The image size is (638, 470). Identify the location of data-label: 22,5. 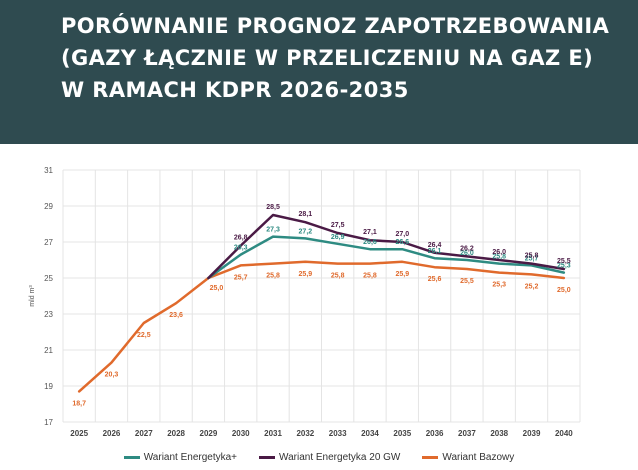
(144, 335).